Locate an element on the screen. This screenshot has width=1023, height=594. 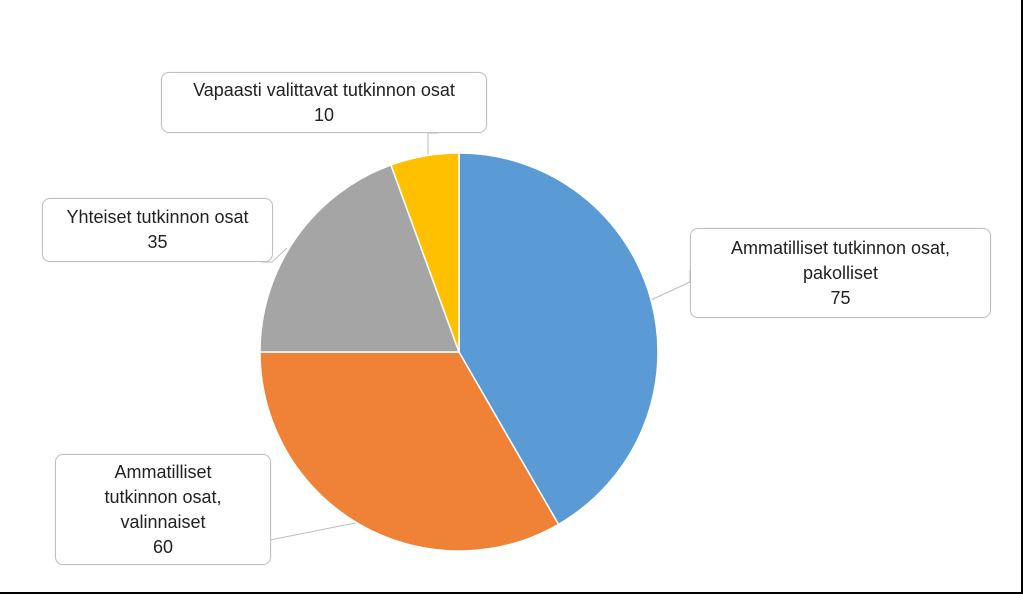
category-label: Vapaasti valittavat tutkinnon osat is located at coordinates (324, 89).